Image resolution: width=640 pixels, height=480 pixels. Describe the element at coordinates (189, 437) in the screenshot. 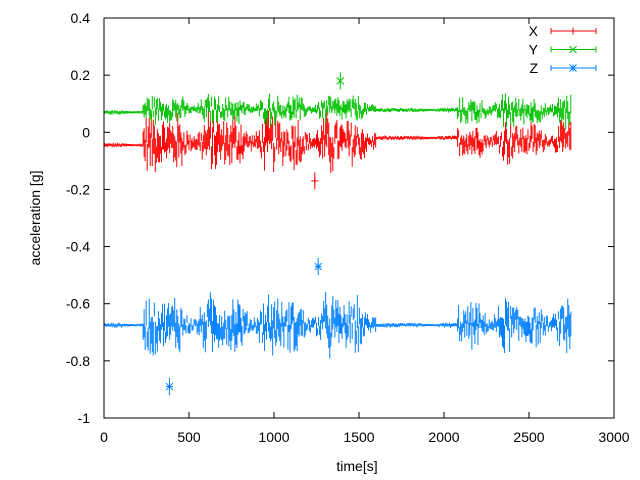

I see `x-tick-label: 500` at that location.